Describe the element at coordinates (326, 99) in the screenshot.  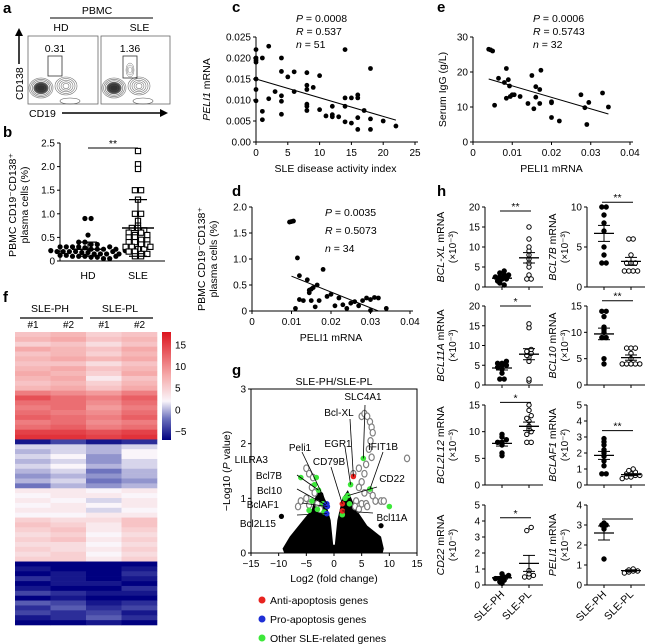
I see `regression-line` at that location.